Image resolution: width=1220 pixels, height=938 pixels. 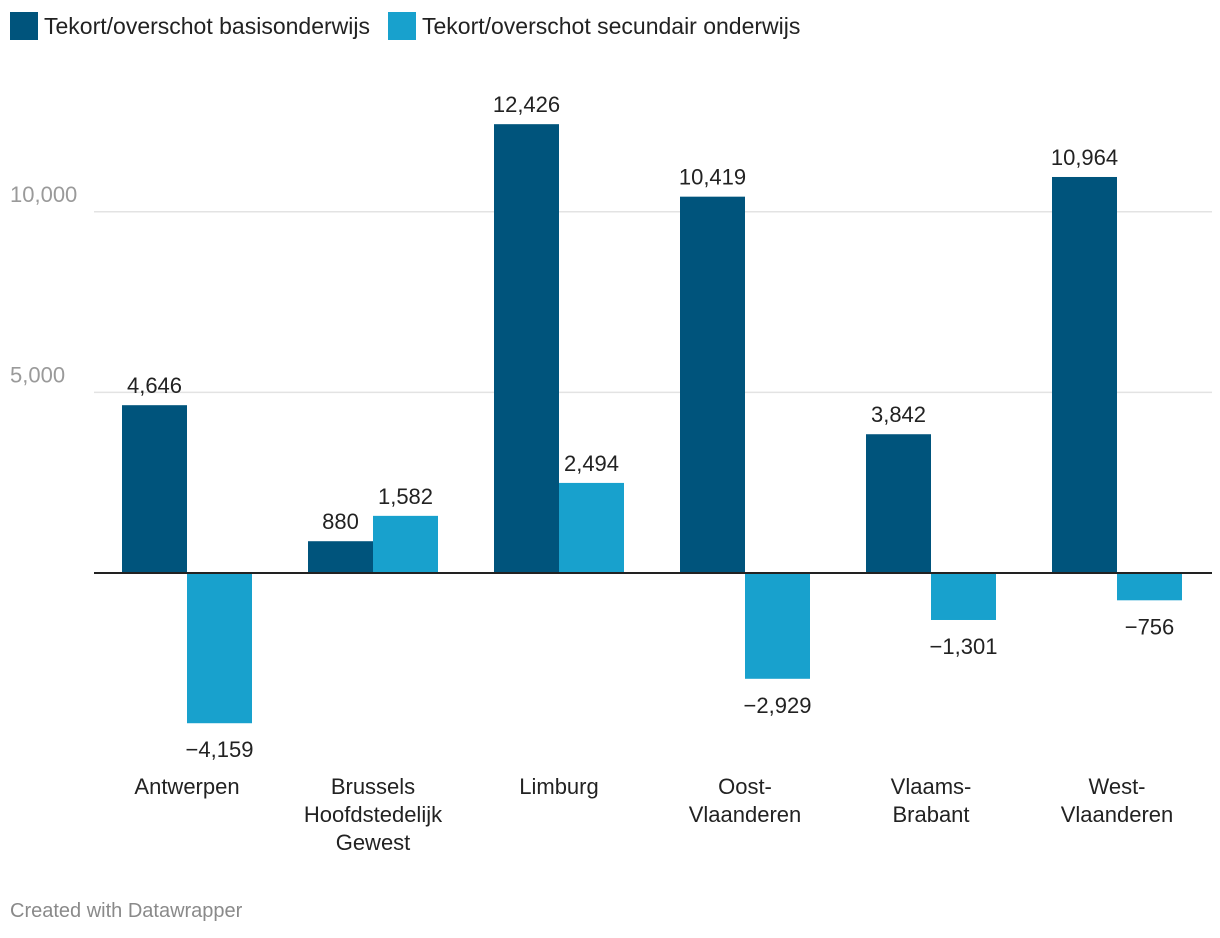 What do you see at coordinates (373, 786) in the screenshot?
I see `category-label: Brussels` at bounding box center [373, 786].